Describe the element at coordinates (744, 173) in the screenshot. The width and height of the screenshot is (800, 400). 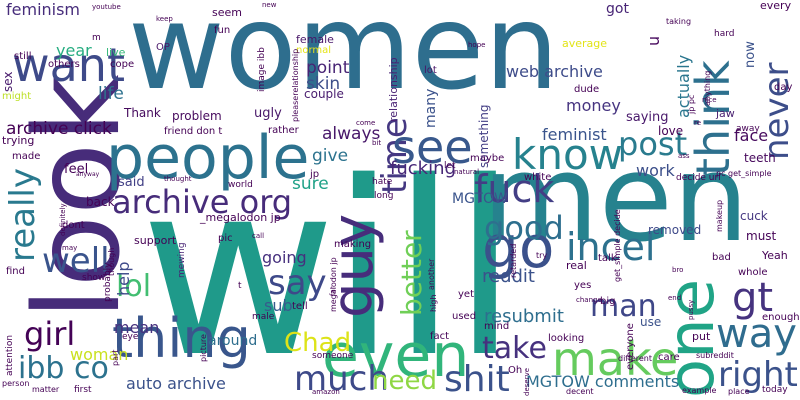
I see `word-pc-get-simple: pc get_simple` at that location.